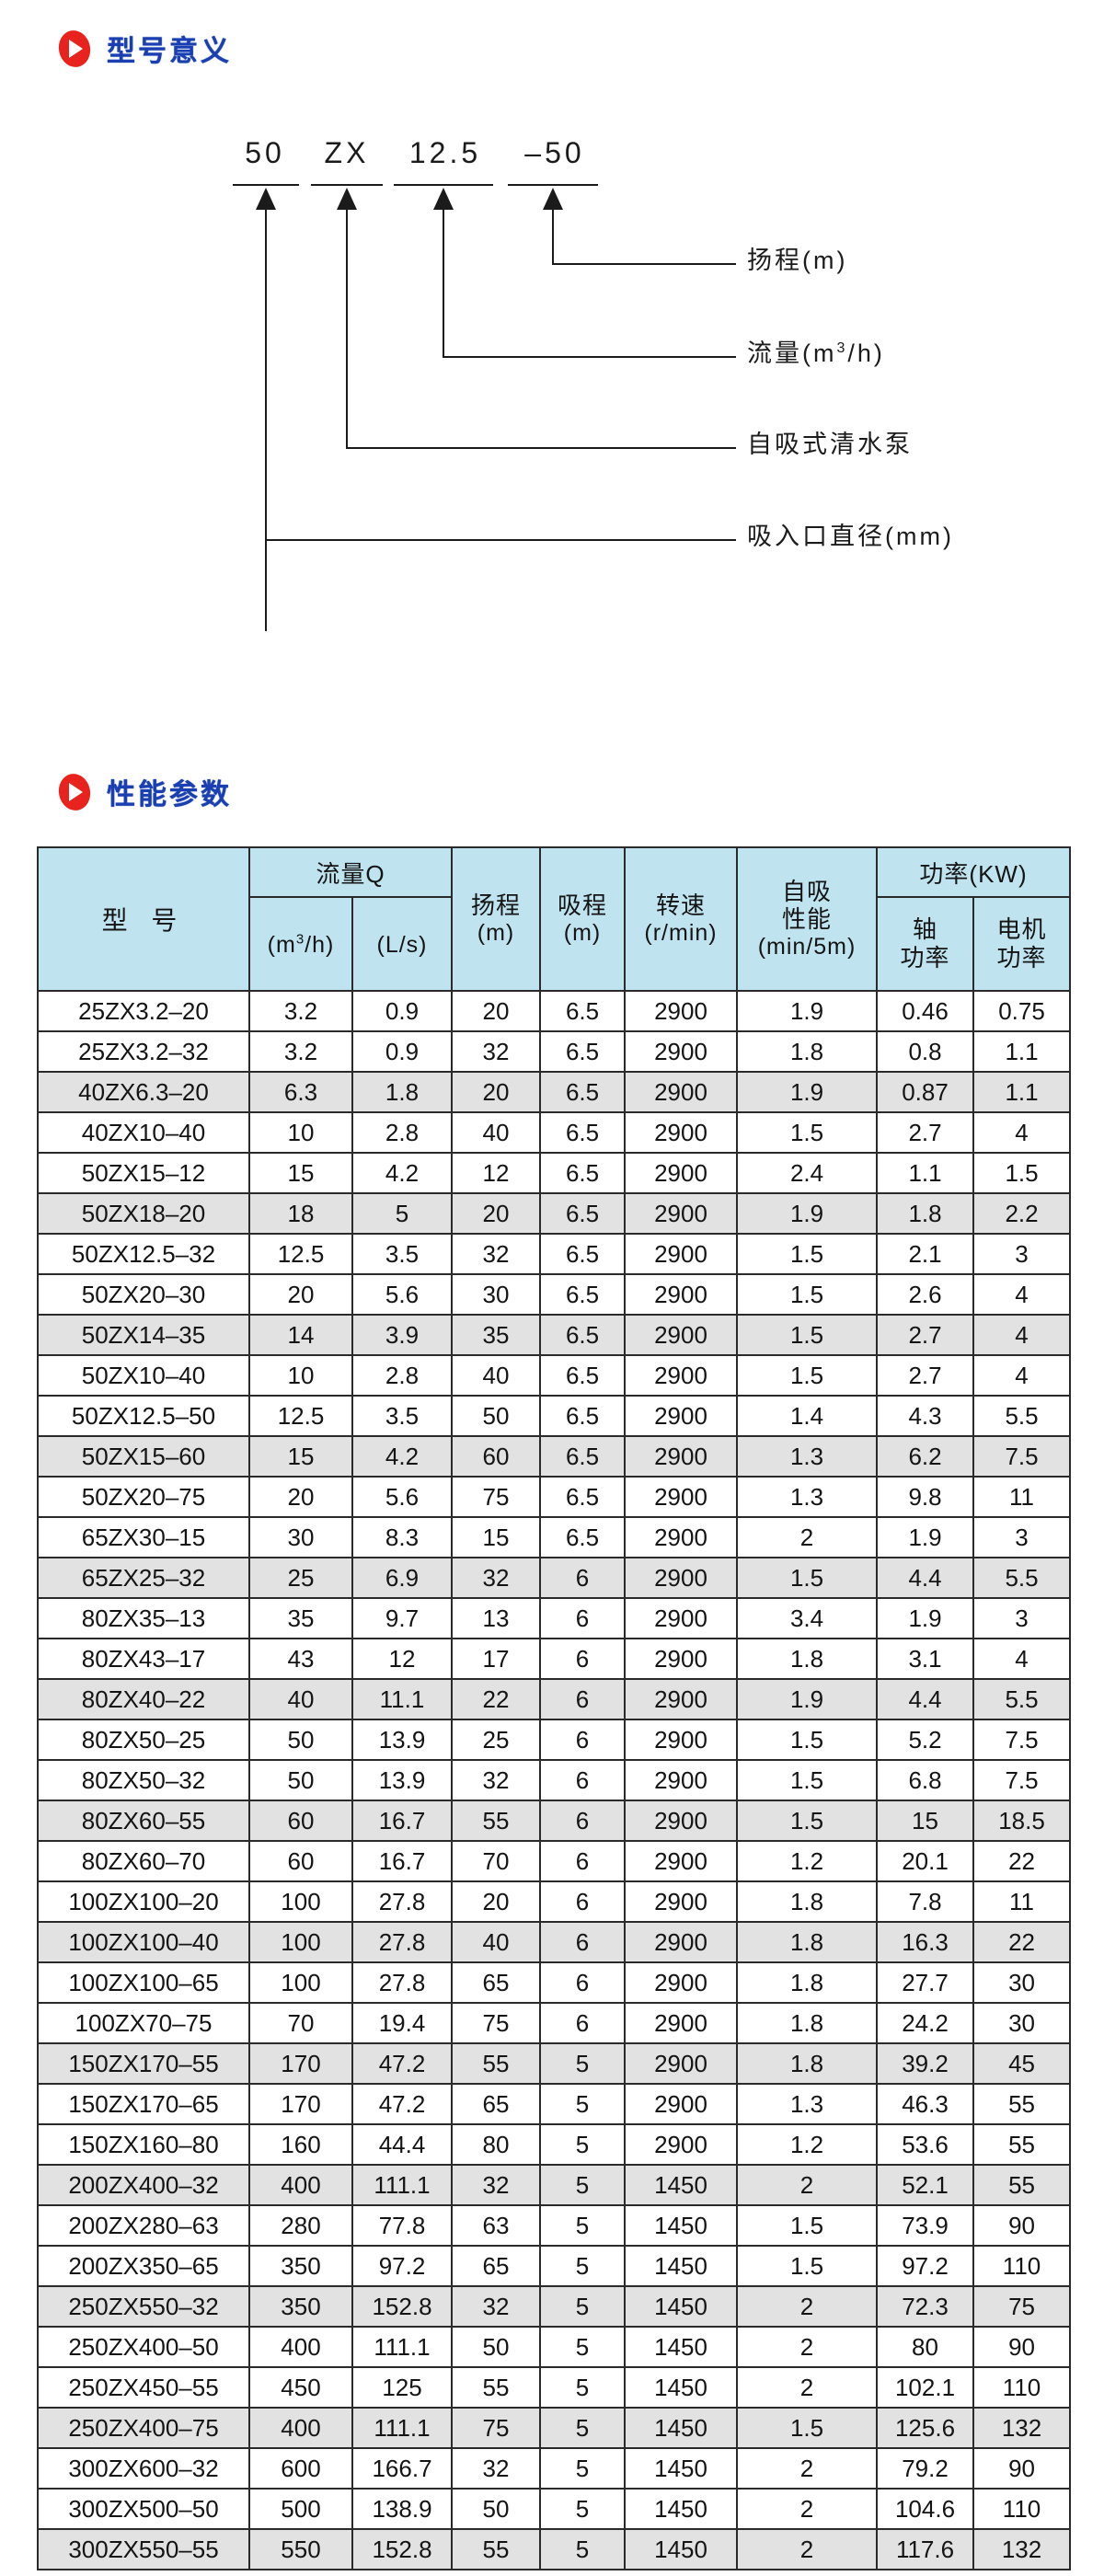 The image size is (1104, 2576). What do you see at coordinates (143, 1335) in the screenshot?
I see `cell-model: 50ZX14–35` at bounding box center [143, 1335].